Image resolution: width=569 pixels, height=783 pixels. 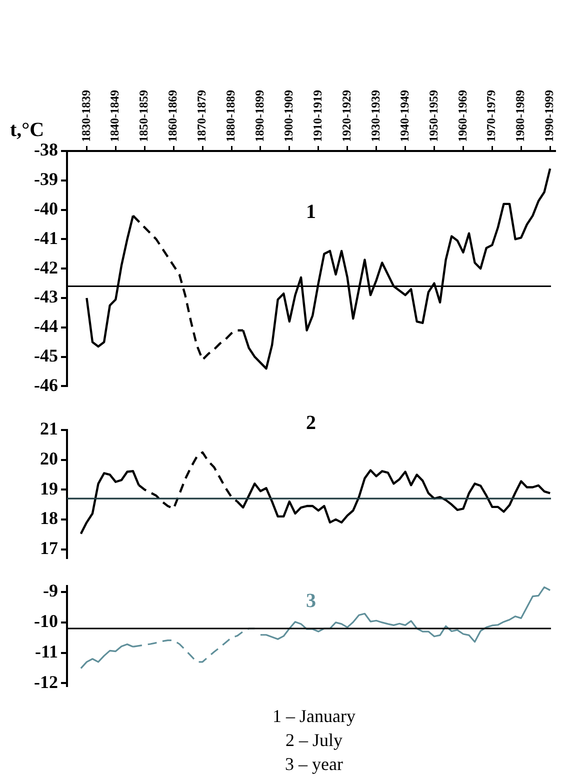 What do you see at coordinates (49, 458) in the screenshot?
I see `y-tick-label: 20` at bounding box center [49, 458].